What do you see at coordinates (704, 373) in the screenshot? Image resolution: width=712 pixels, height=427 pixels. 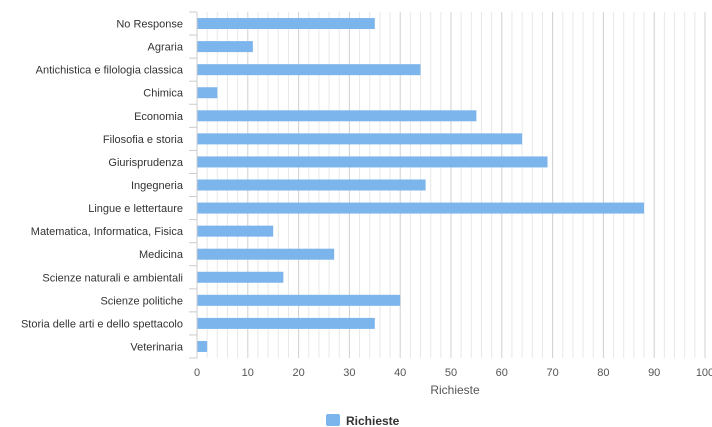 I see `x-tick-label: 100` at bounding box center [704, 373].